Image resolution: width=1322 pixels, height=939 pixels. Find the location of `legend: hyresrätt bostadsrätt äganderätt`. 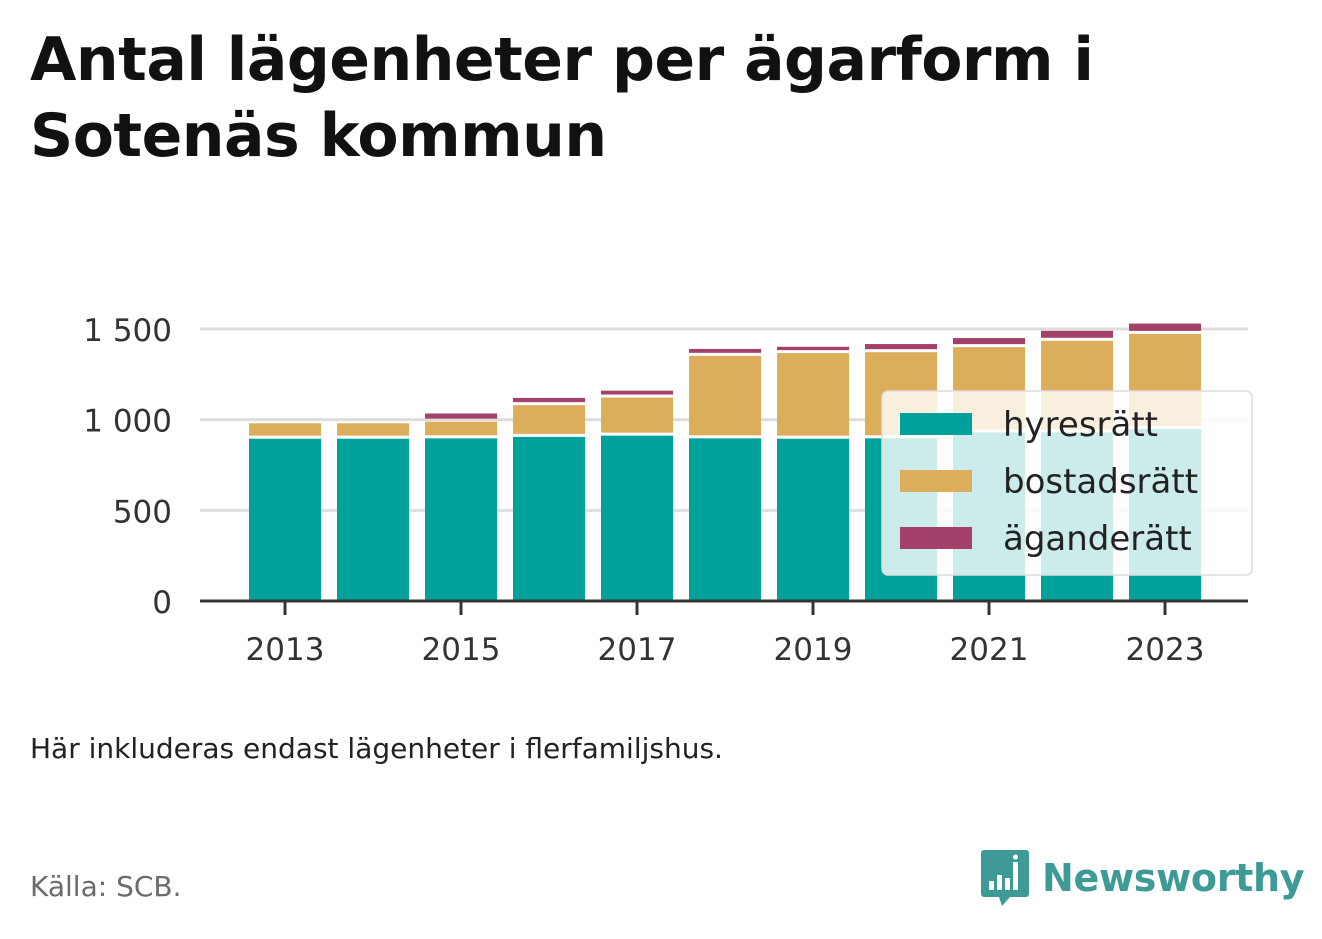

legend: hyresrätt bostadsrätt äganderätt is located at coordinates (1067, 483).